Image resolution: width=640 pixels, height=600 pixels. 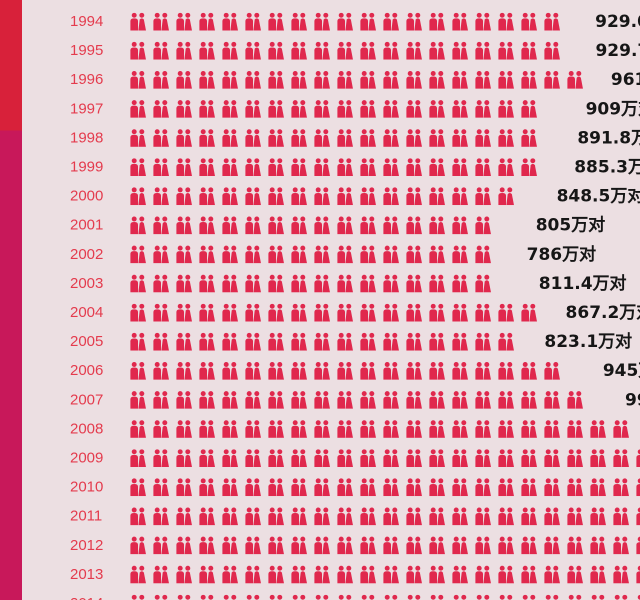 I want to click on couple-icon-partial, so click(x=573, y=371).